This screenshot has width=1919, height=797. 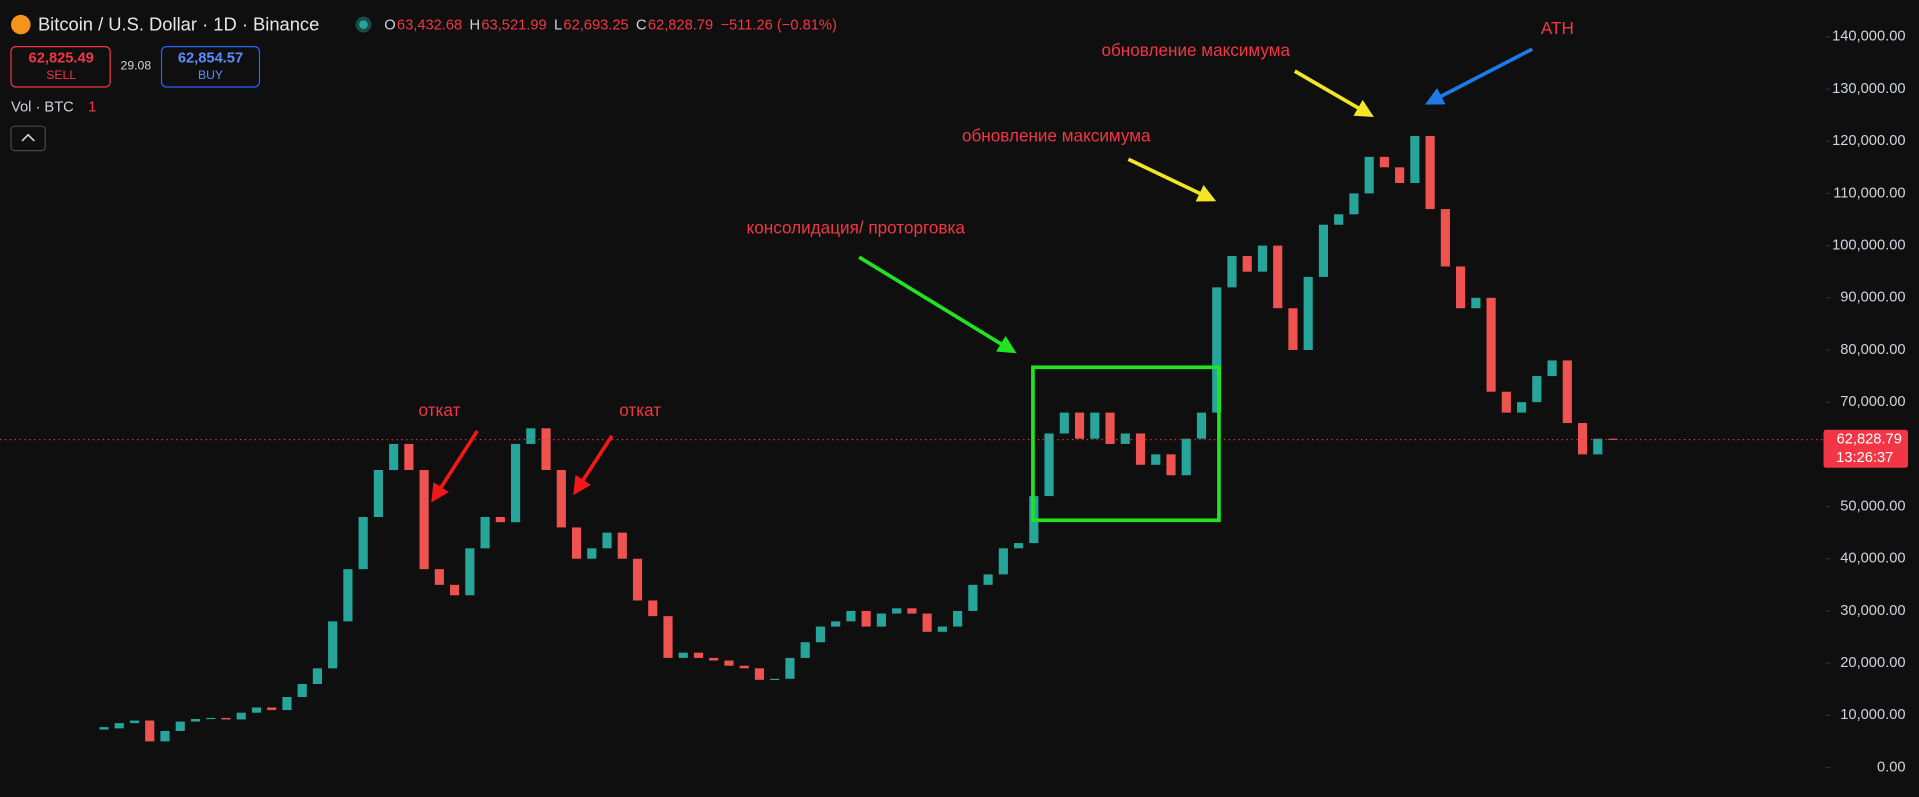 What do you see at coordinates (21, 24) in the screenshot?
I see `coin-icon` at bounding box center [21, 24].